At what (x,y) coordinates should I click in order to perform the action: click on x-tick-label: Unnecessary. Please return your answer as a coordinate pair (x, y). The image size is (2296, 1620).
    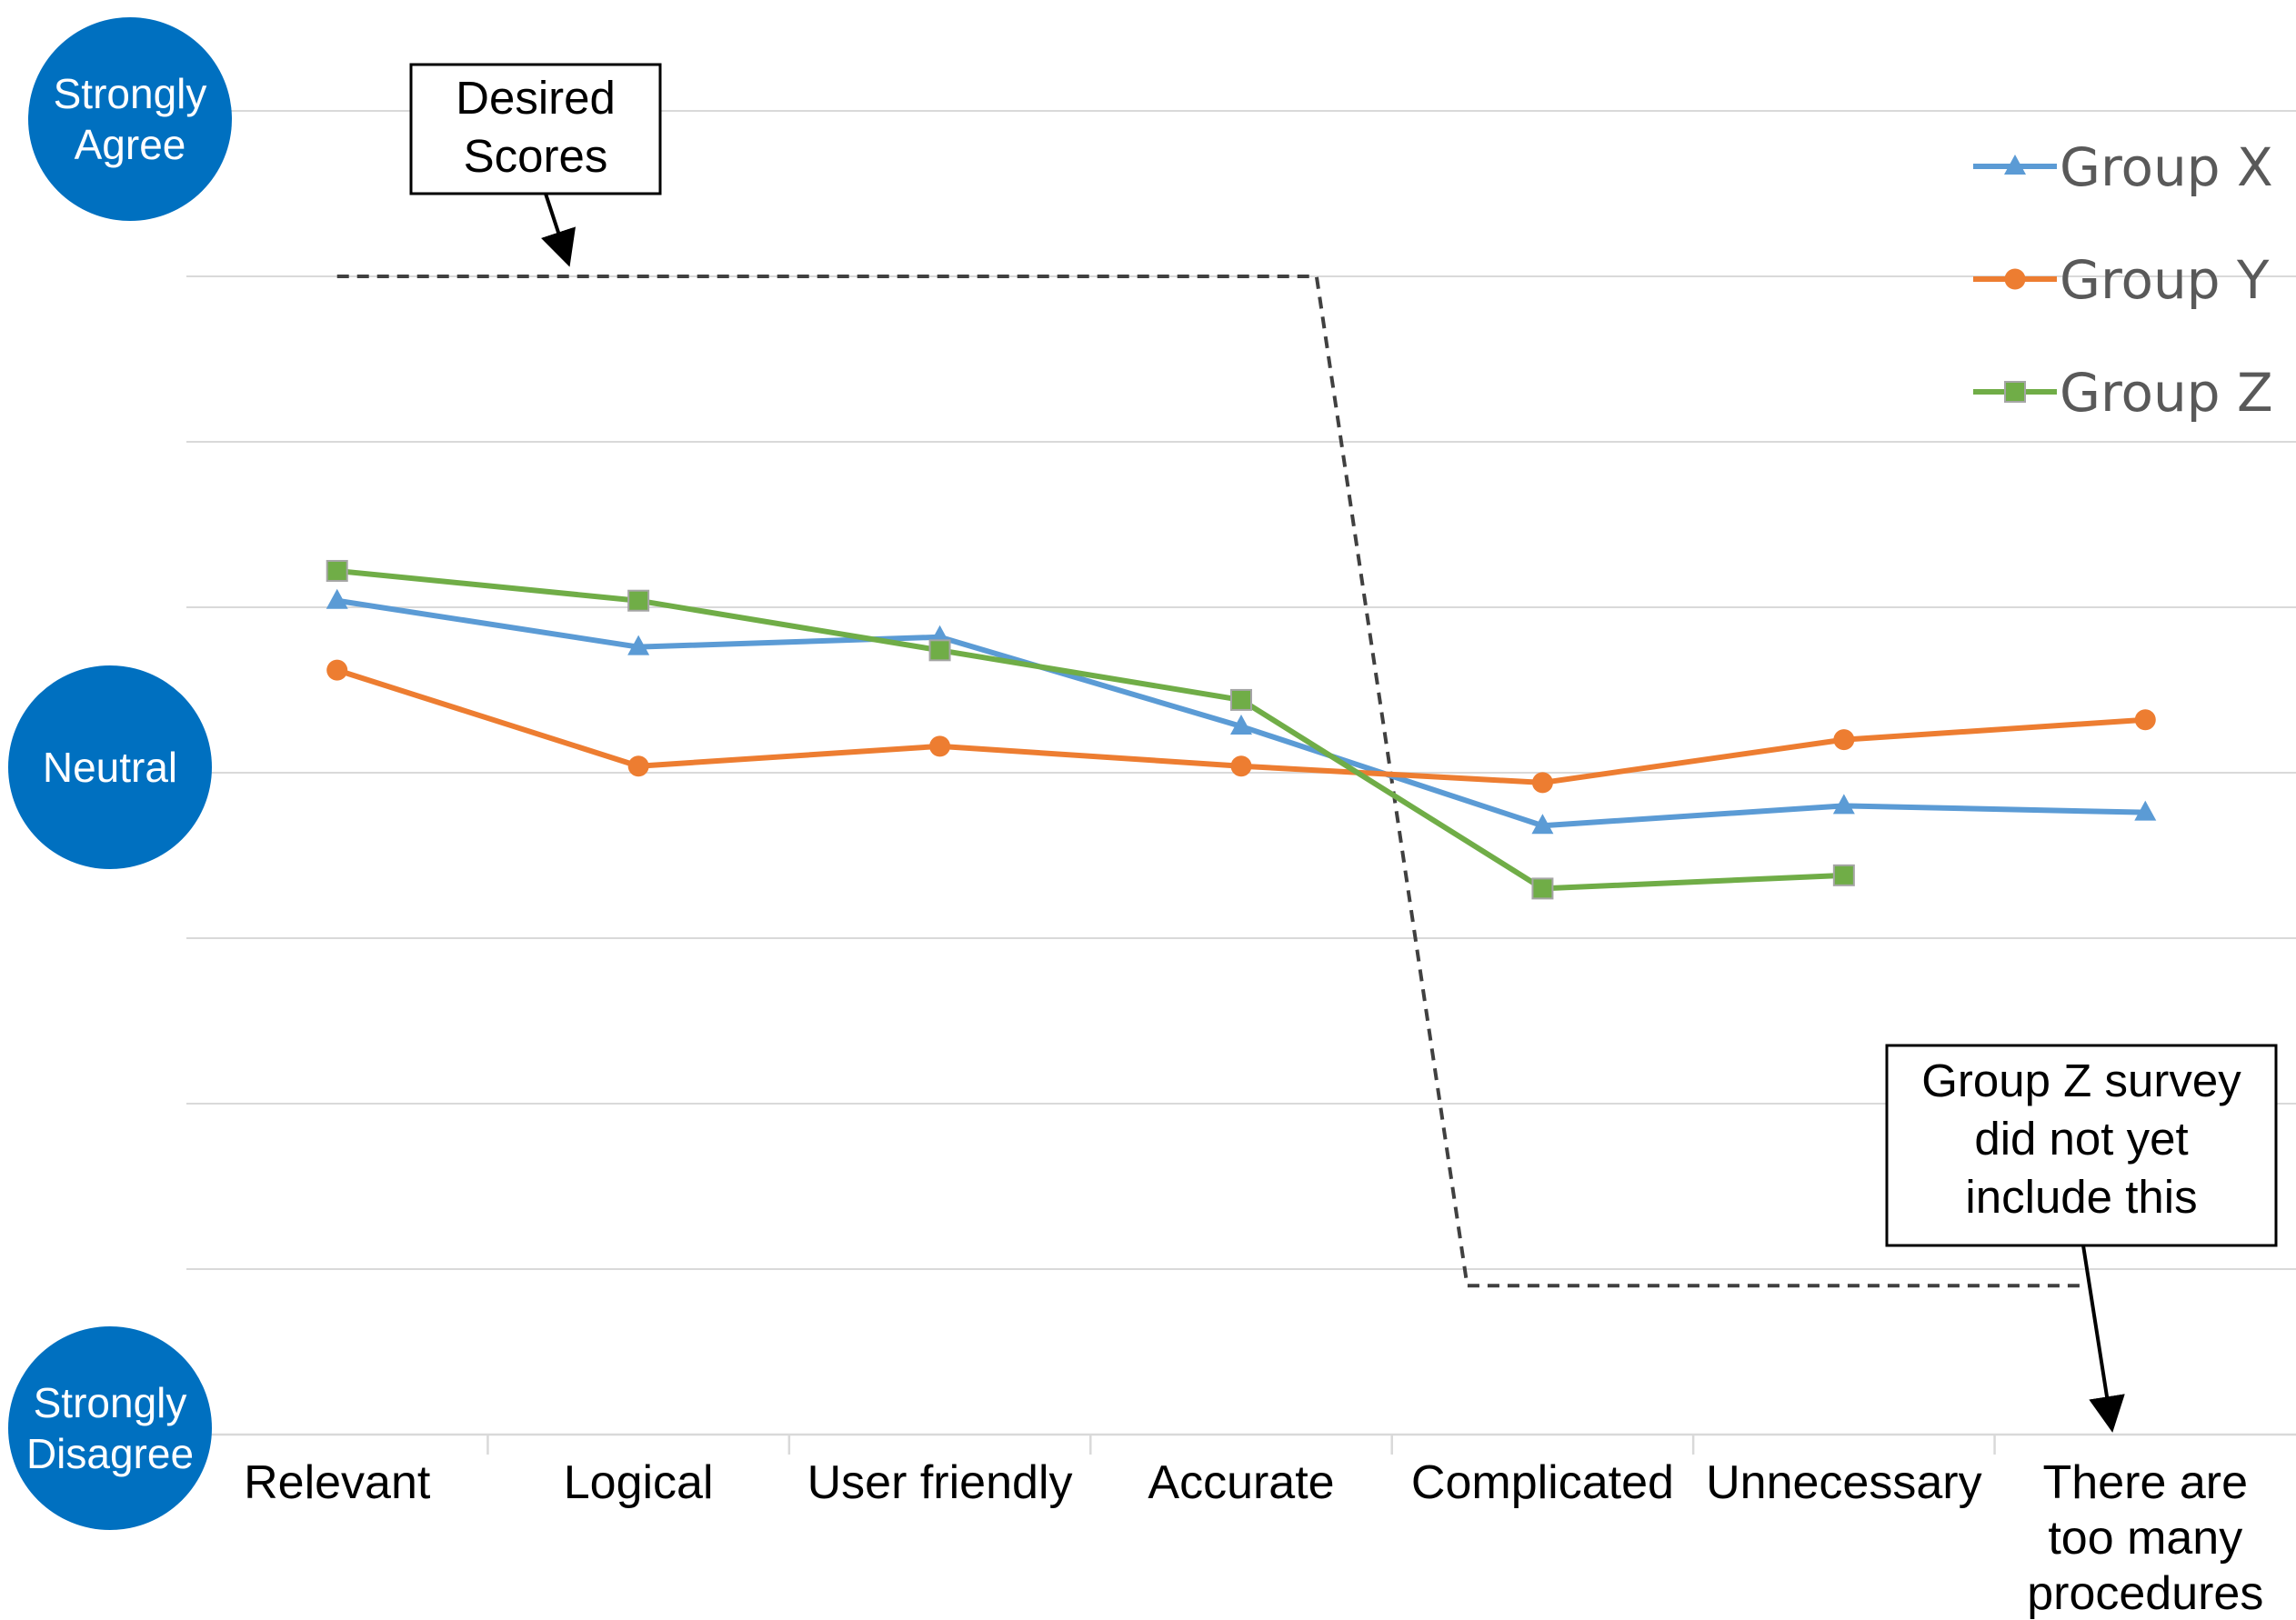
    Looking at the image, I should click on (1843, 1483).